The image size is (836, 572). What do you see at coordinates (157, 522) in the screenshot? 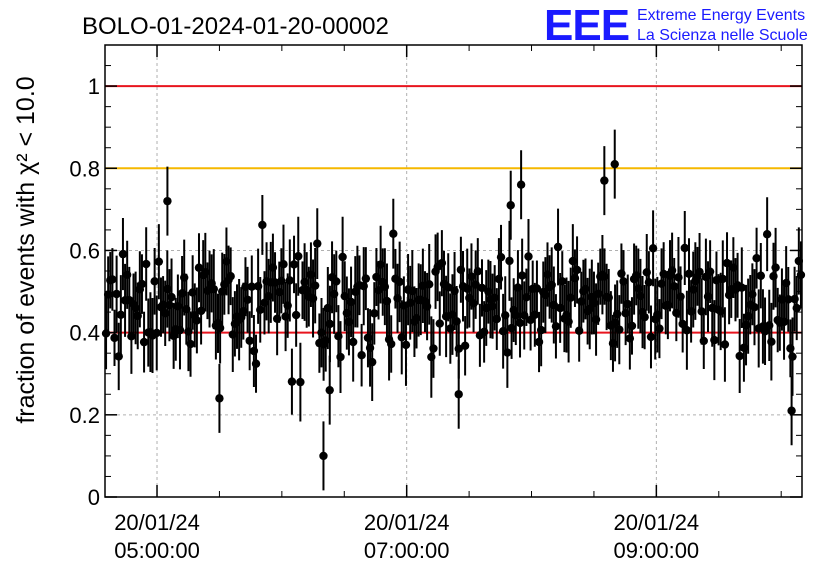
I see `x-tick-date: 20/01/24` at bounding box center [157, 522].